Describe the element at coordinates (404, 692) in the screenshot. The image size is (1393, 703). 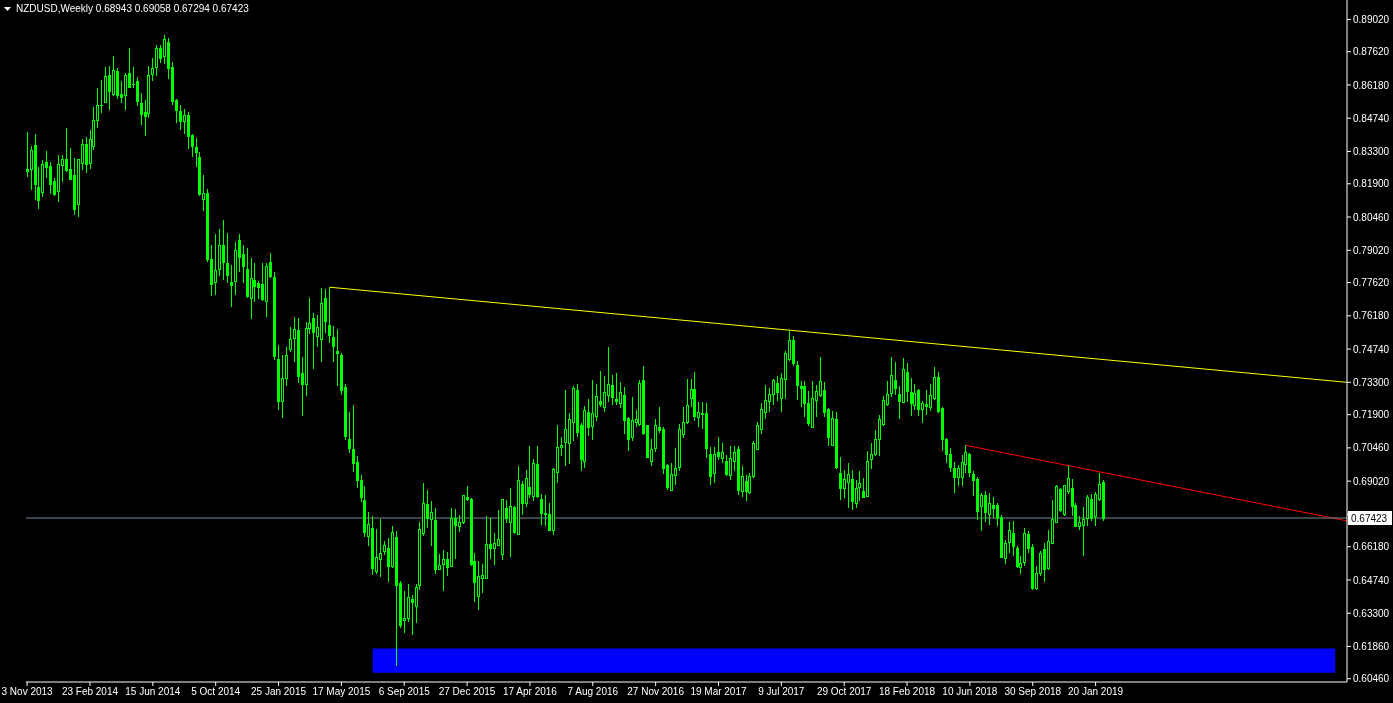
I see `x-tick-label: 6 Sep 2015` at that location.